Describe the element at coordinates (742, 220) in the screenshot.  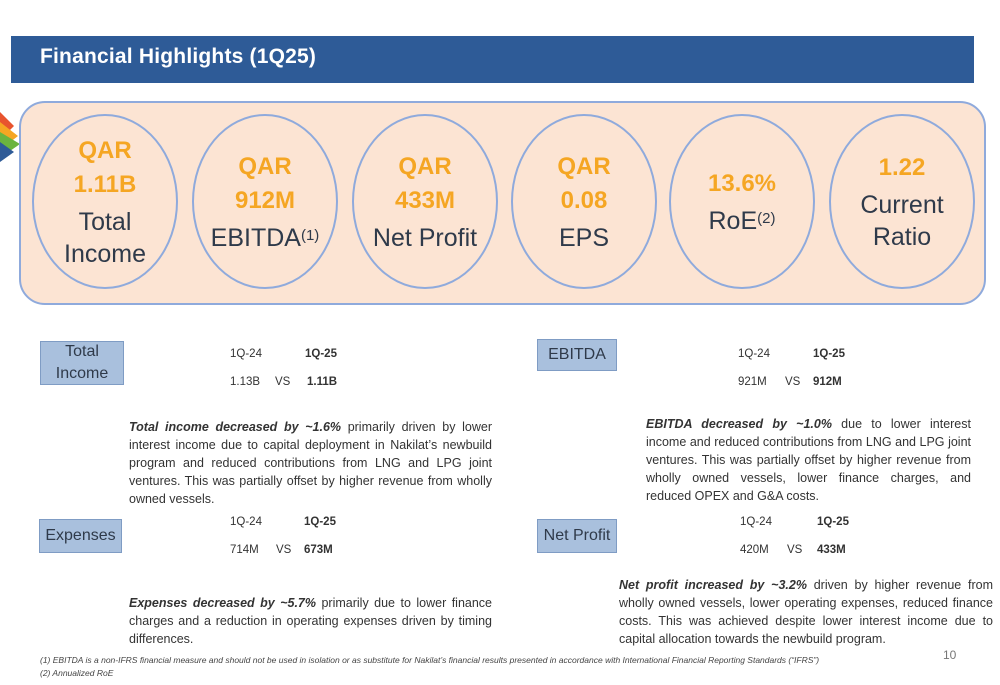
I see `kpi-label: RoE(2)` at that location.